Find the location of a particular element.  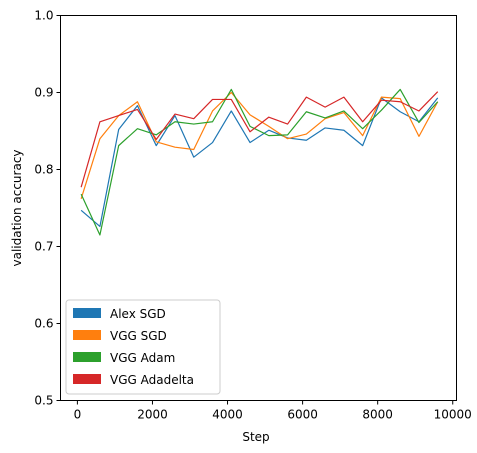

x-tick-label: 6000 is located at coordinates (302, 415).